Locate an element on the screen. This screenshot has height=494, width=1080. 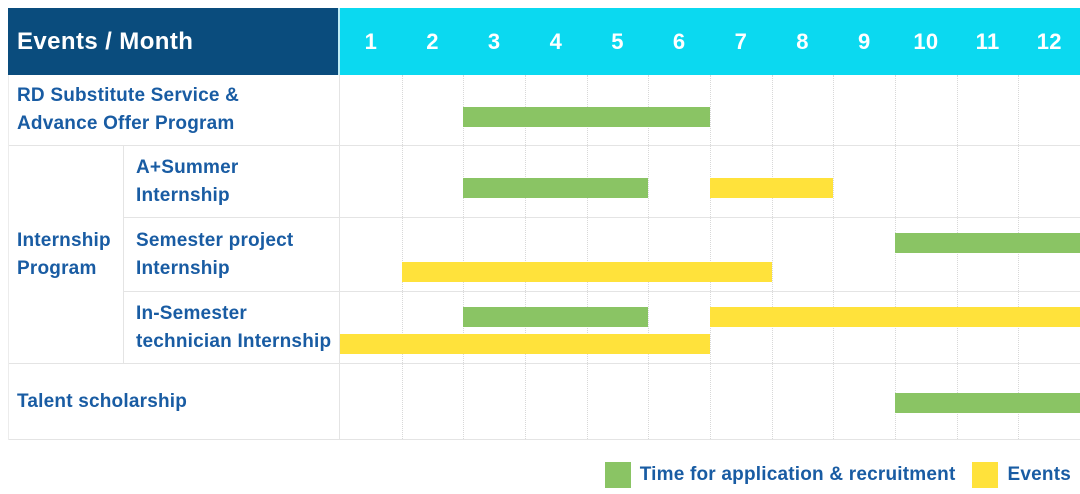
month-header-7: 7 is located at coordinates (741, 41).